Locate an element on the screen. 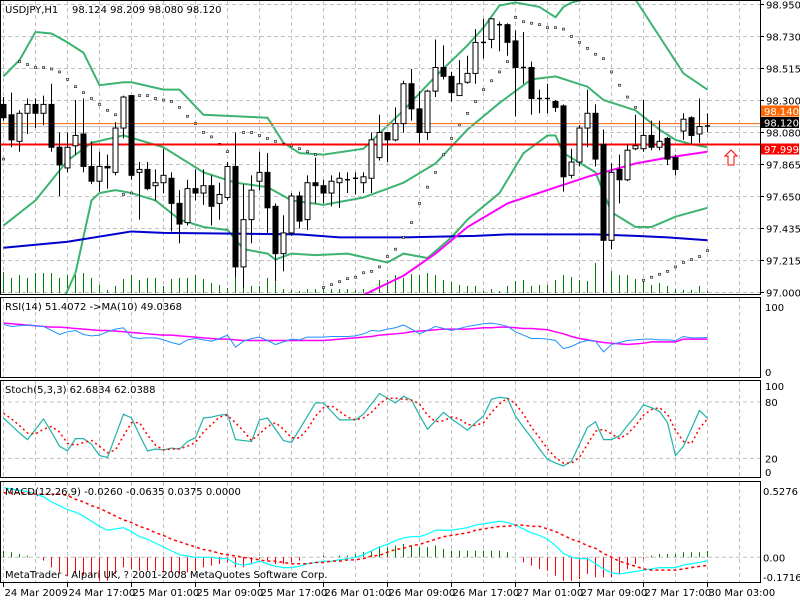 The width and height of the screenshot is (800, 600). rsi-pane is located at coordinates (355, 337).